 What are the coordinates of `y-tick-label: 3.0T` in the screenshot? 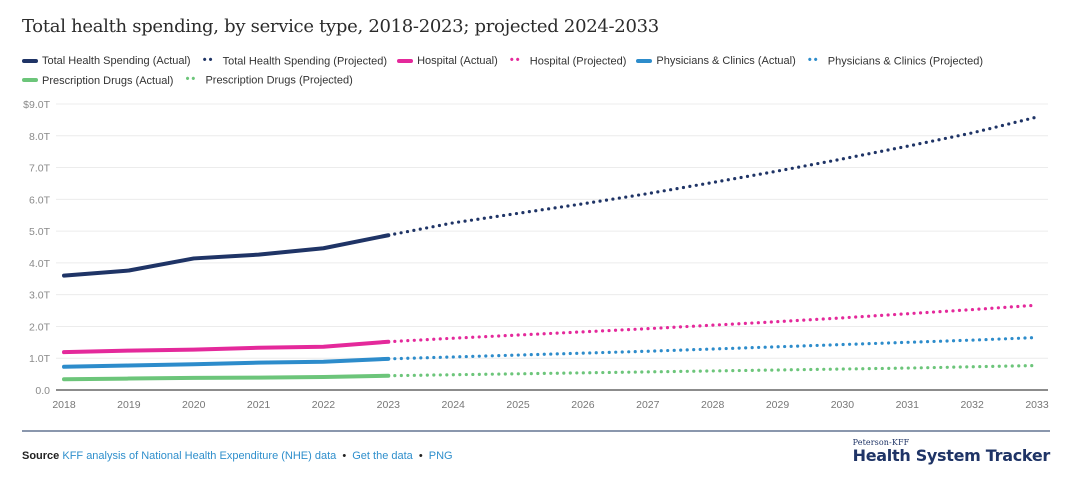 It's located at (40, 296).